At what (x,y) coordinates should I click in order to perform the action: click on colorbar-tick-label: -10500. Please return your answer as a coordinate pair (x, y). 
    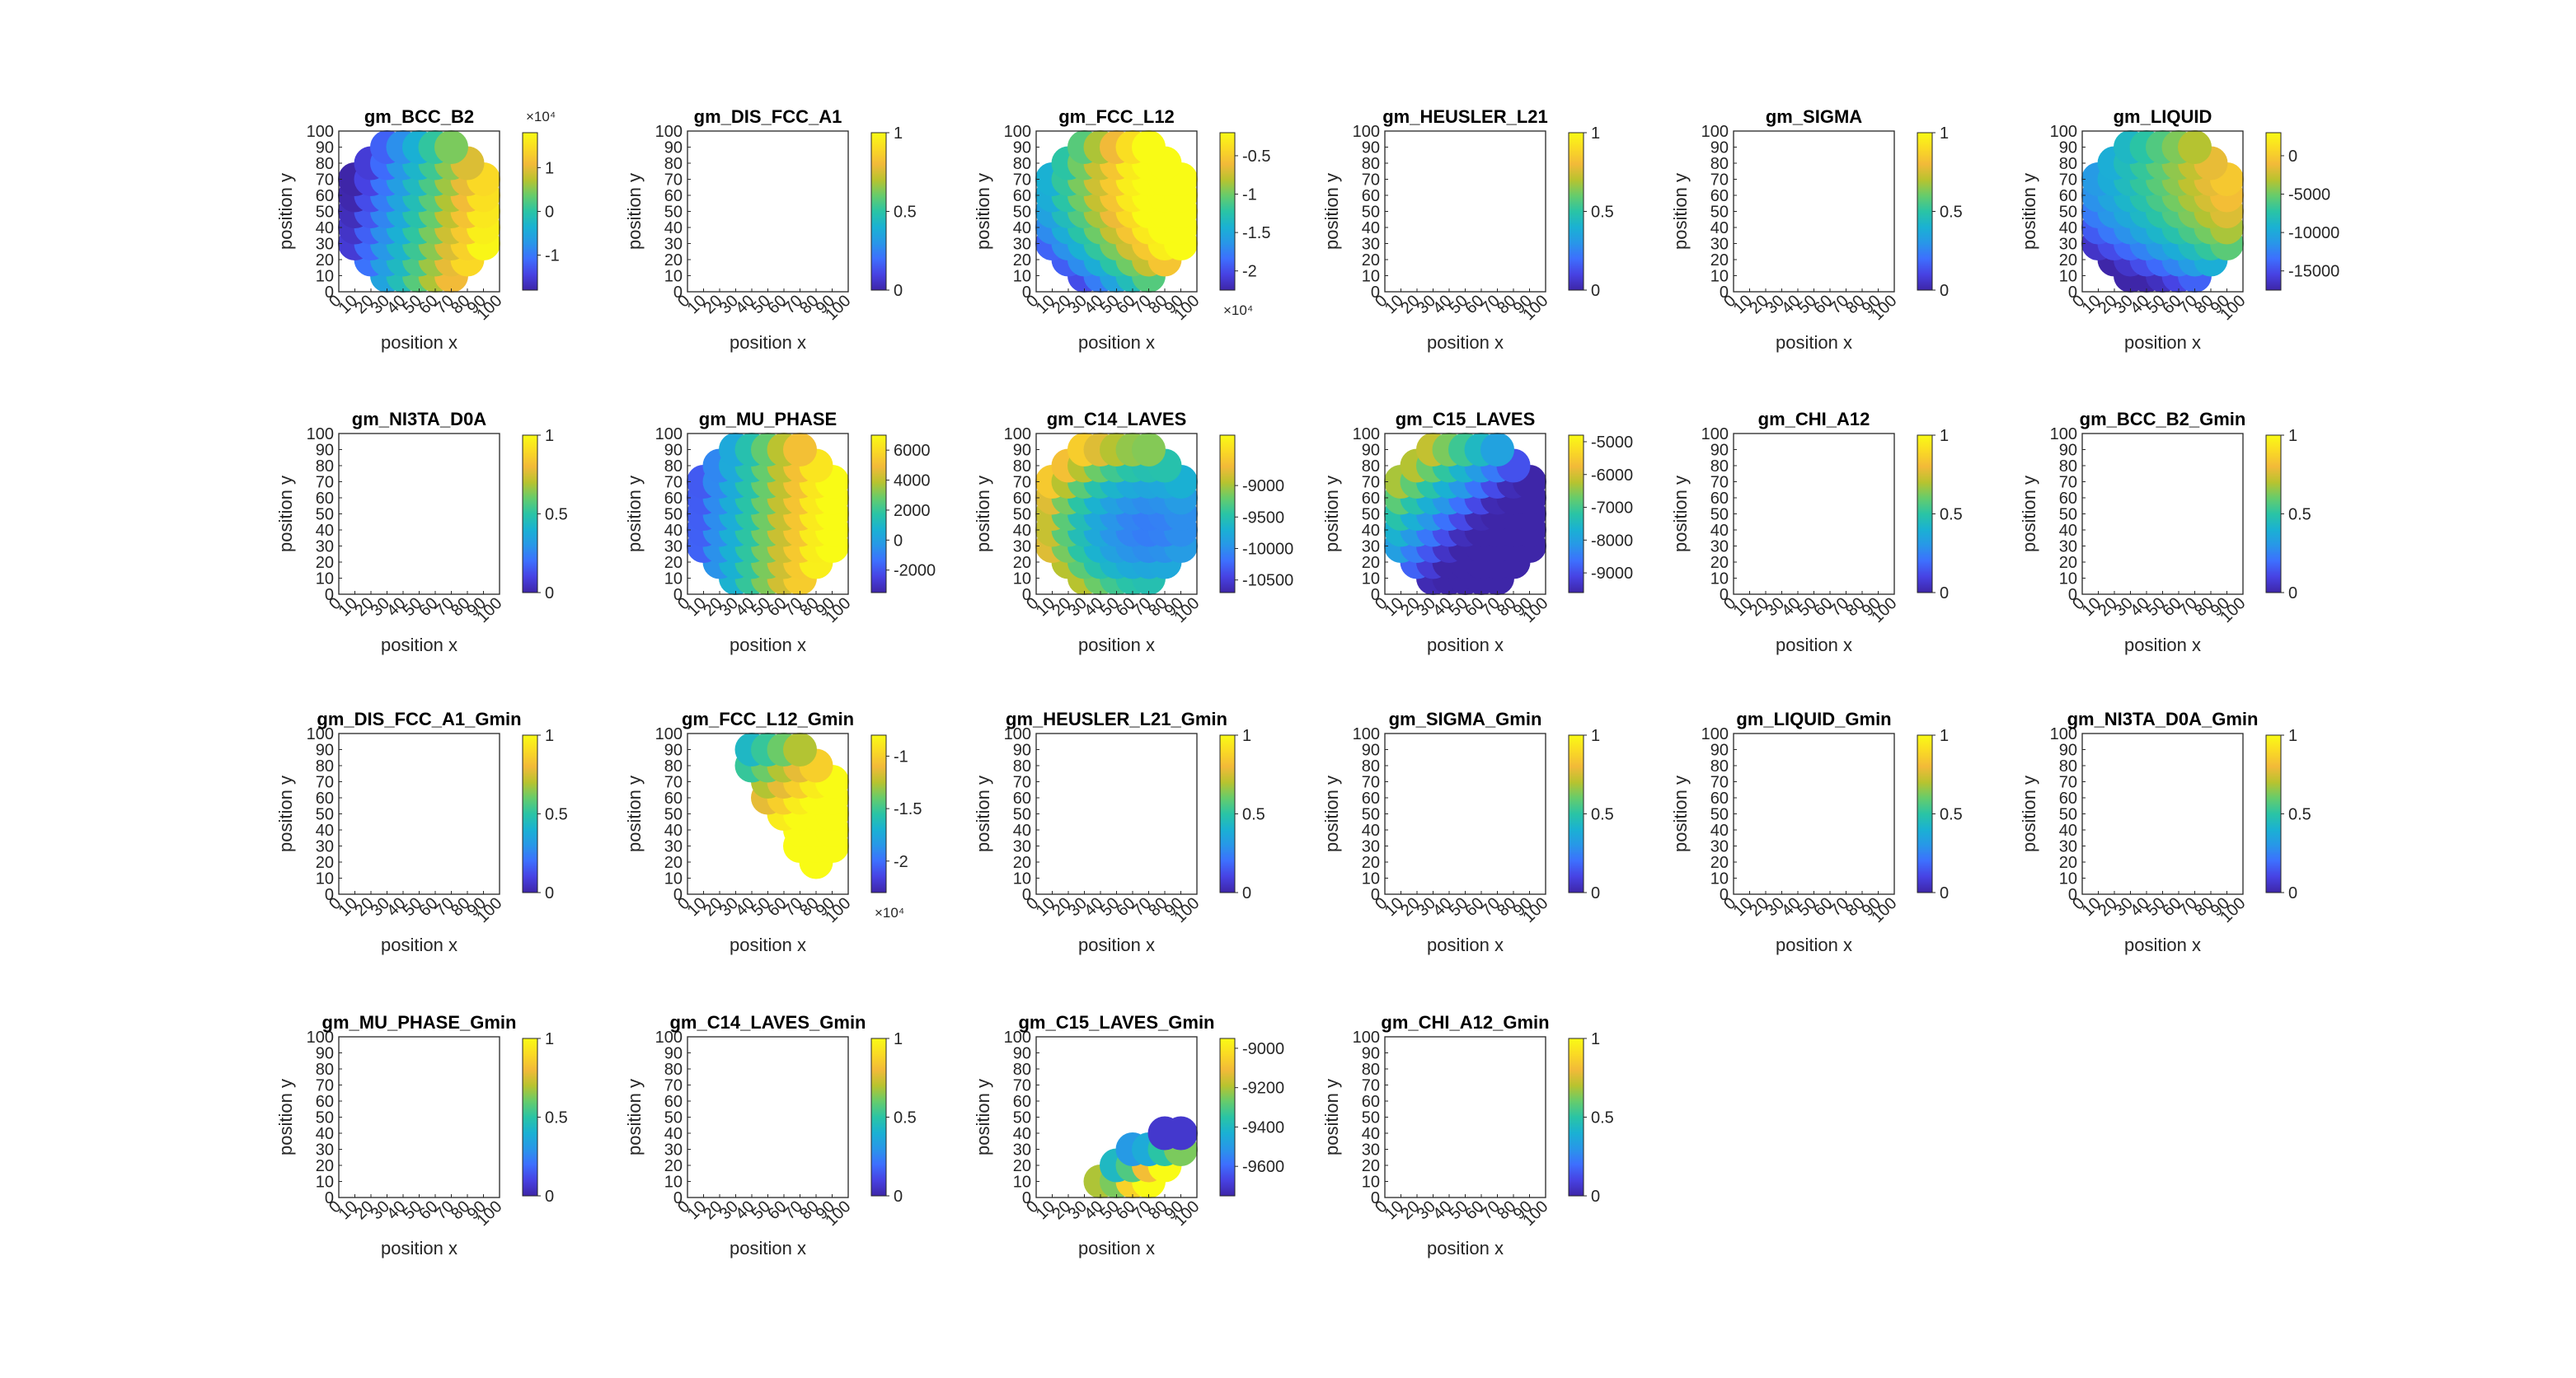
    Looking at the image, I should click on (1267, 581).